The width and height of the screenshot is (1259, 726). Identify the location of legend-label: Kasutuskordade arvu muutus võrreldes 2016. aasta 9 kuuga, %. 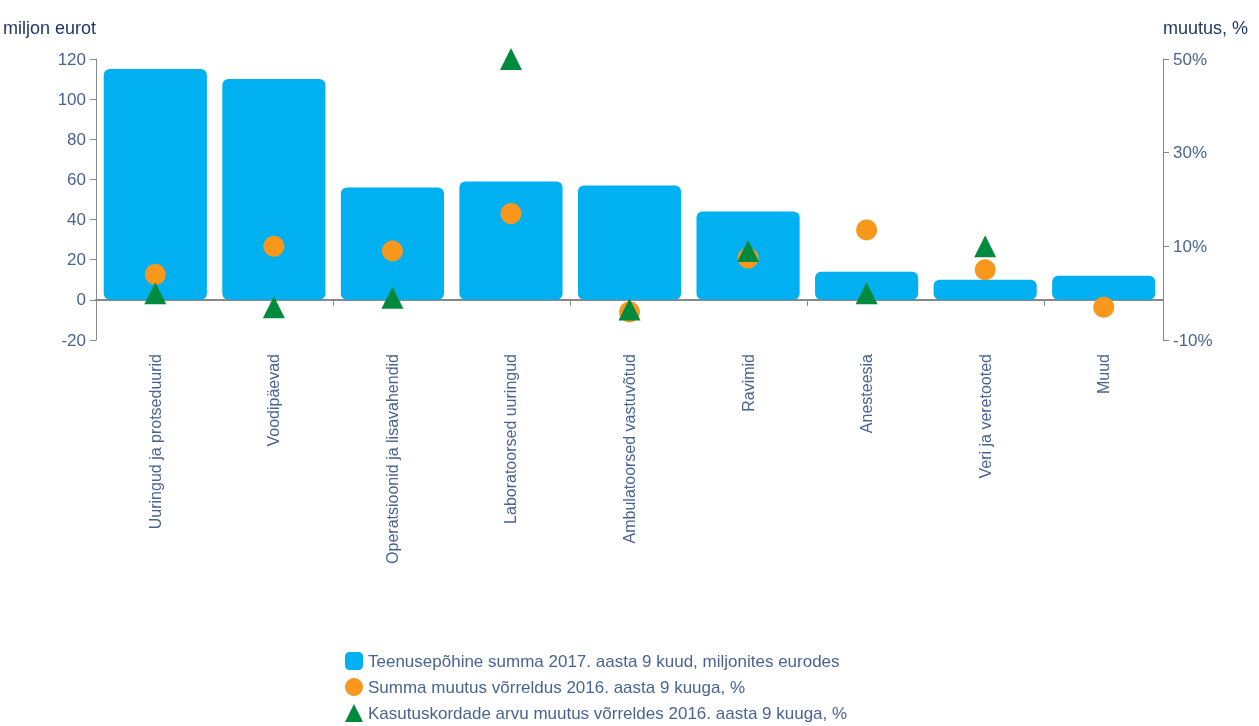
(608, 713).